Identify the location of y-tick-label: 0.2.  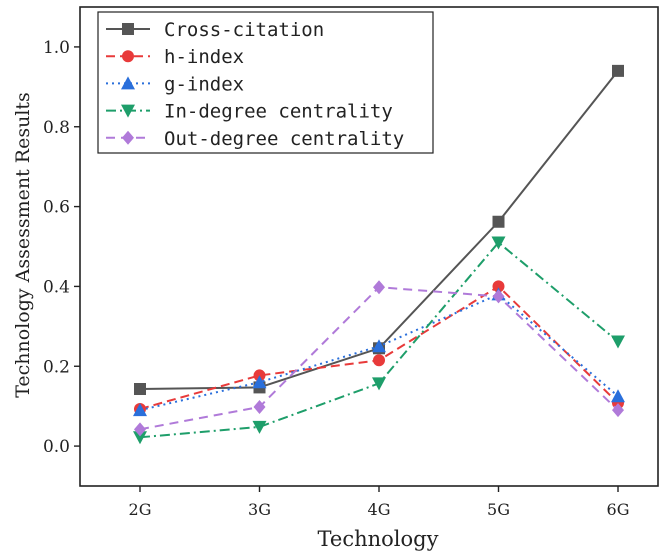
(56, 367).